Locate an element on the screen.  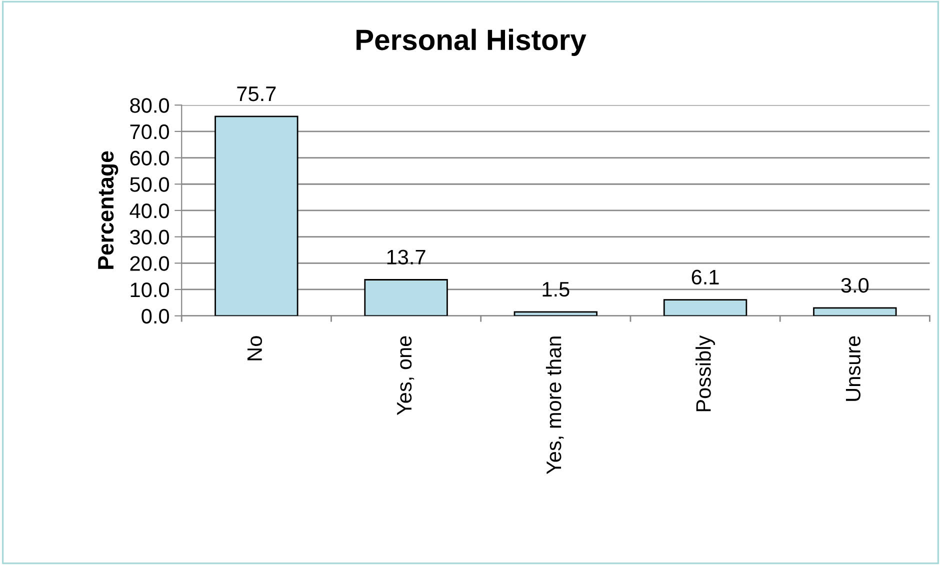
x-tick-label: No is located at coordinates (254, 348).